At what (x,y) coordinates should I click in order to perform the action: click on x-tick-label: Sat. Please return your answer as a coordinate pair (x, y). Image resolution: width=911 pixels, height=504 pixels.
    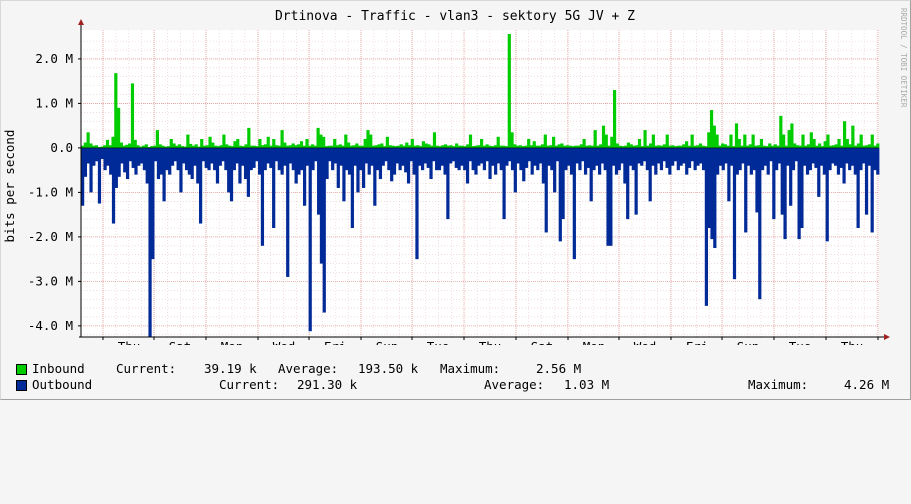
    Looking at the image, I should click on (180, 342).